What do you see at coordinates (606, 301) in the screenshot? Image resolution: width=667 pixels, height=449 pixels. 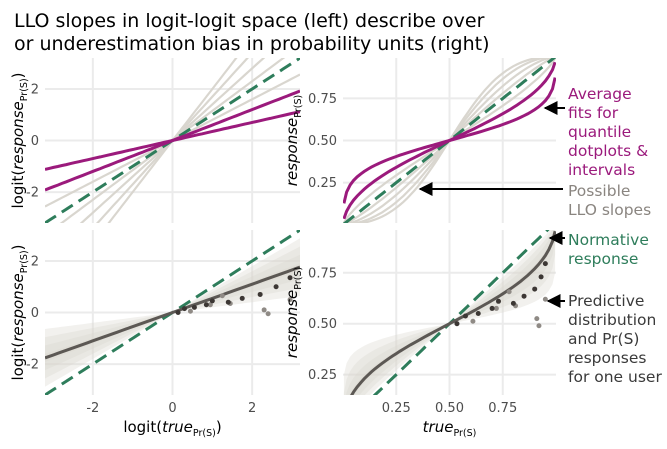 I see `annotation-predictive-line: Predictive` at bounding box center [606, 301].